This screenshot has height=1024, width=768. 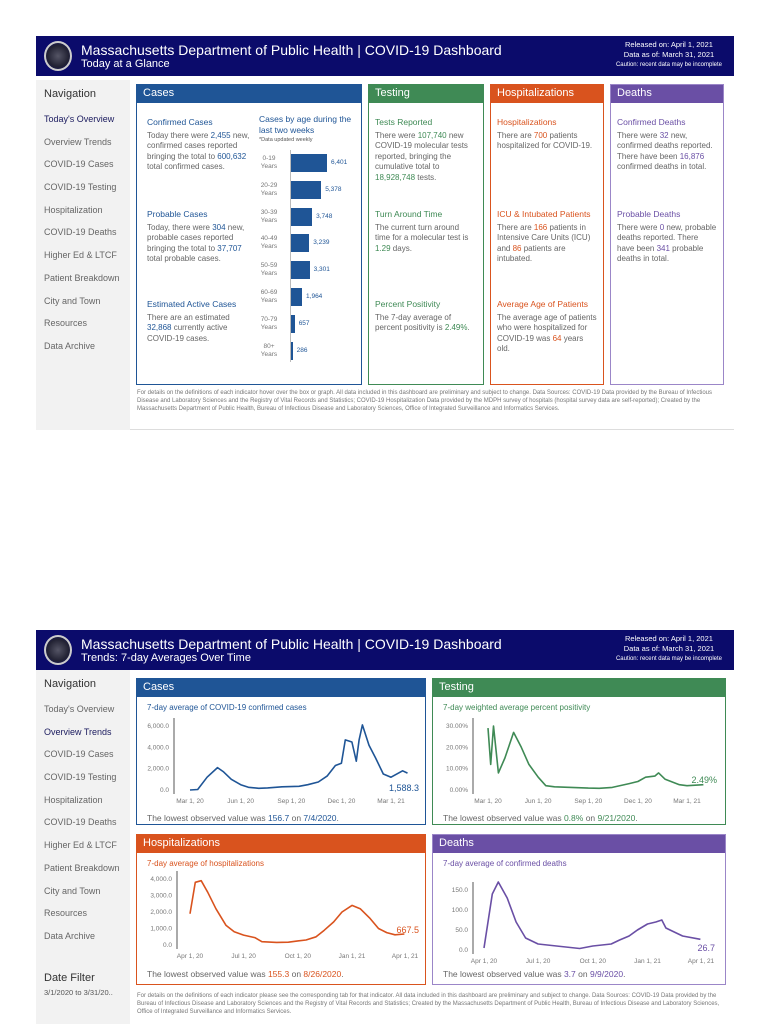 I want to click on section-title: Turn Around Time, so click(x=409, y=214).